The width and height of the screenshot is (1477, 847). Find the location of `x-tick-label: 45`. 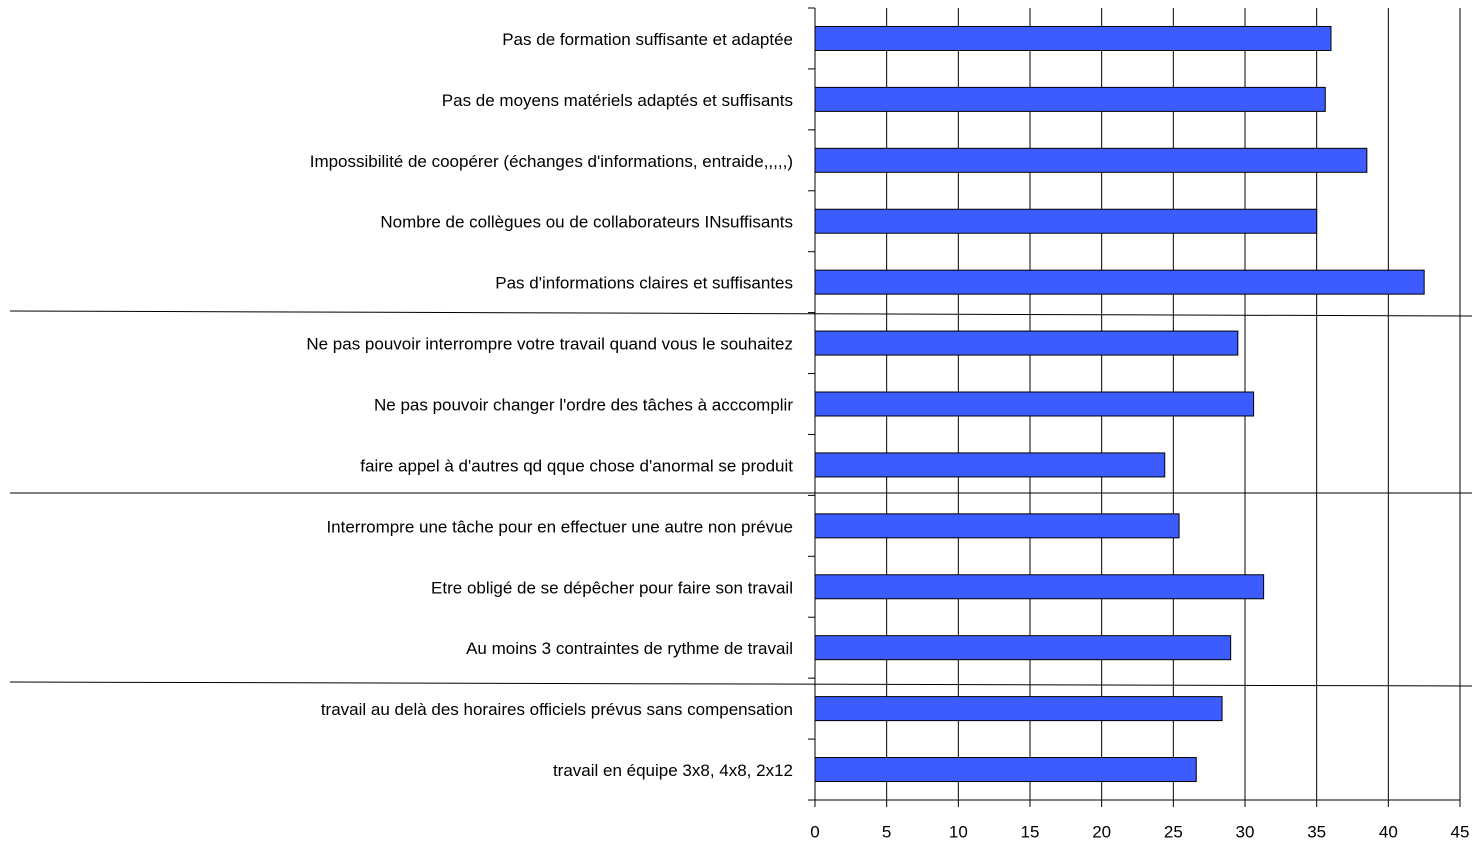

x-tick-label: 45 is located at coordinates (1460, 831).